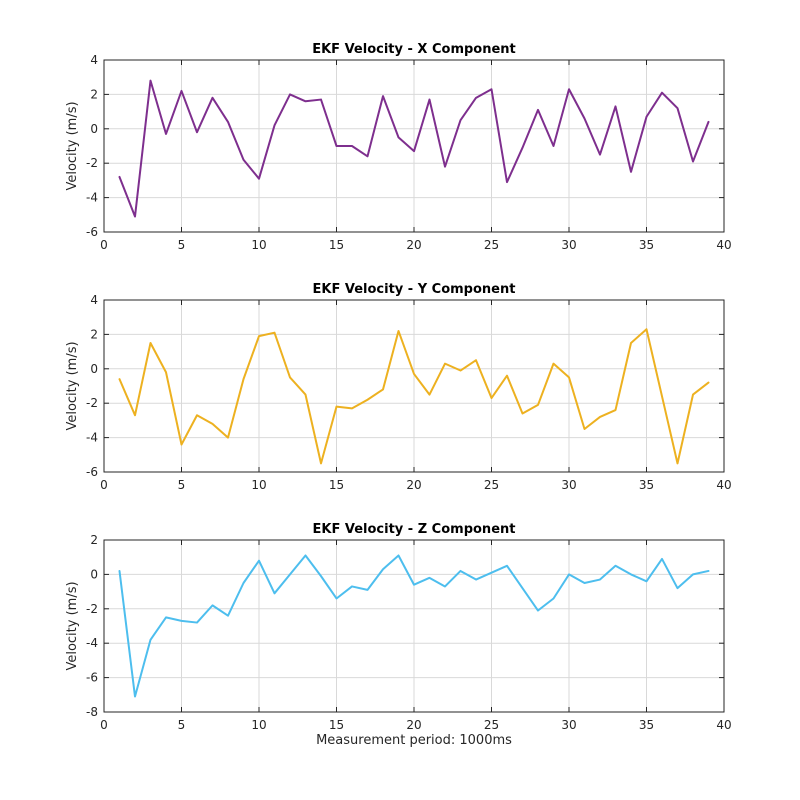 The image size is (800, 800). I want to click on chart-3-y-tick-label: -6, so click(92, 678).